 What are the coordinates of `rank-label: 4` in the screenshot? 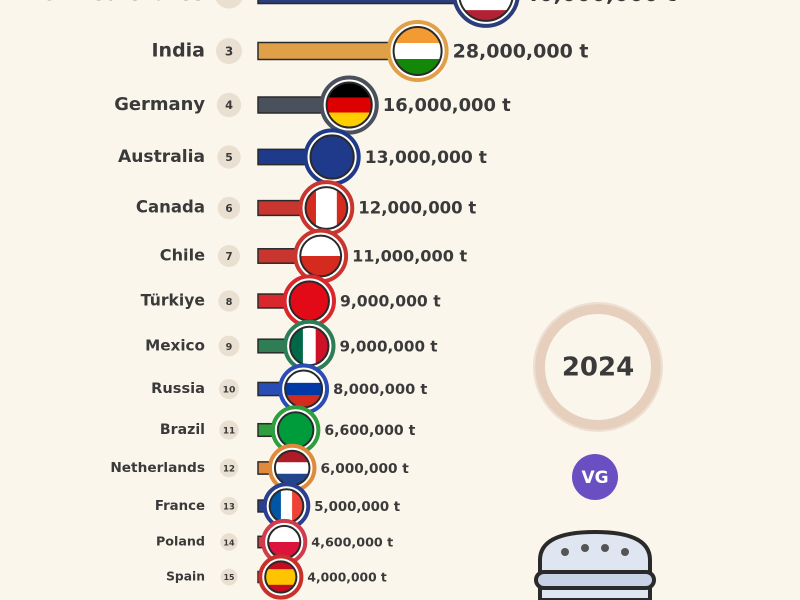 It's located at (229, 105).